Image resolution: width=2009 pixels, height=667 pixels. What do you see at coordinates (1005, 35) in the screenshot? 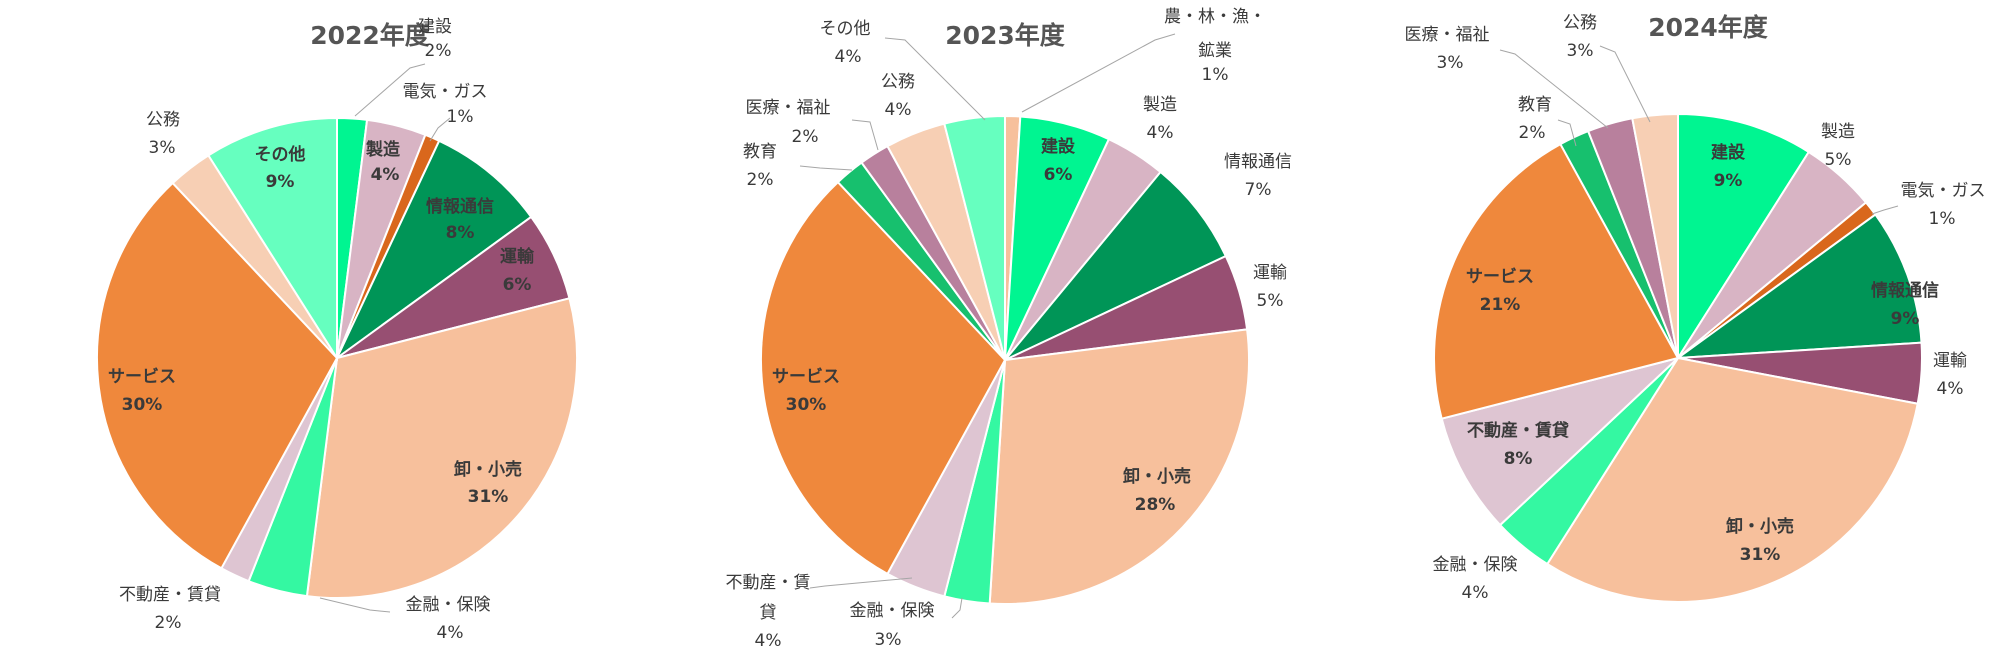
I see `chart-title: 2023年度` at bounding box center [1005, 35].